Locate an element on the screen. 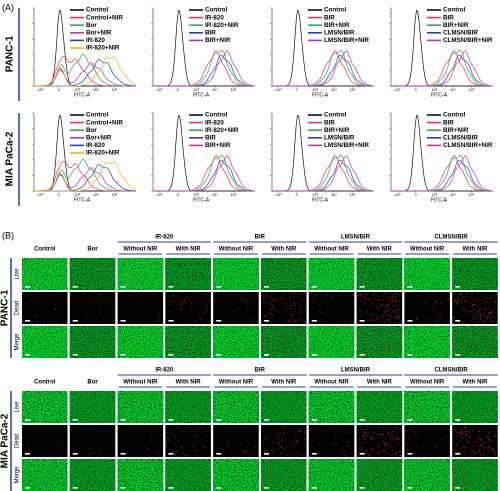 The image size is (500, 491). row-label: Merge is located at coordinates (18, 342).